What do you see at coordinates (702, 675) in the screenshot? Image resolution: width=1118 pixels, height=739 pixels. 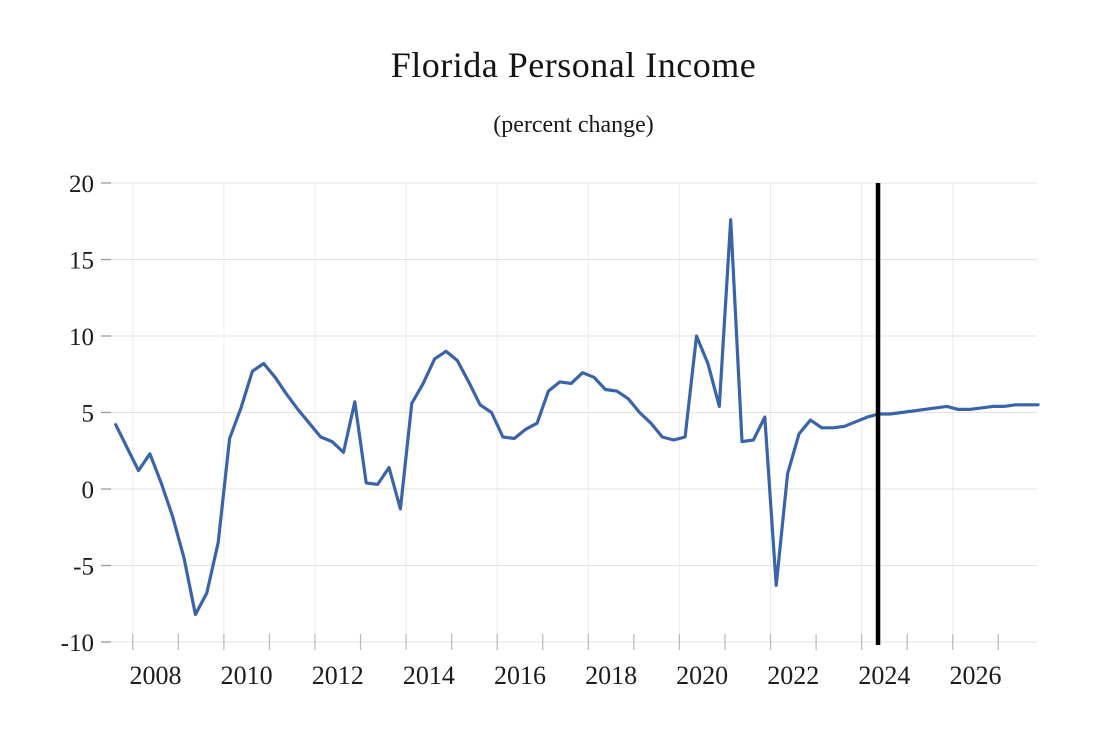 I see `x-tick-label: 2020` at bounding box center [702, 675].